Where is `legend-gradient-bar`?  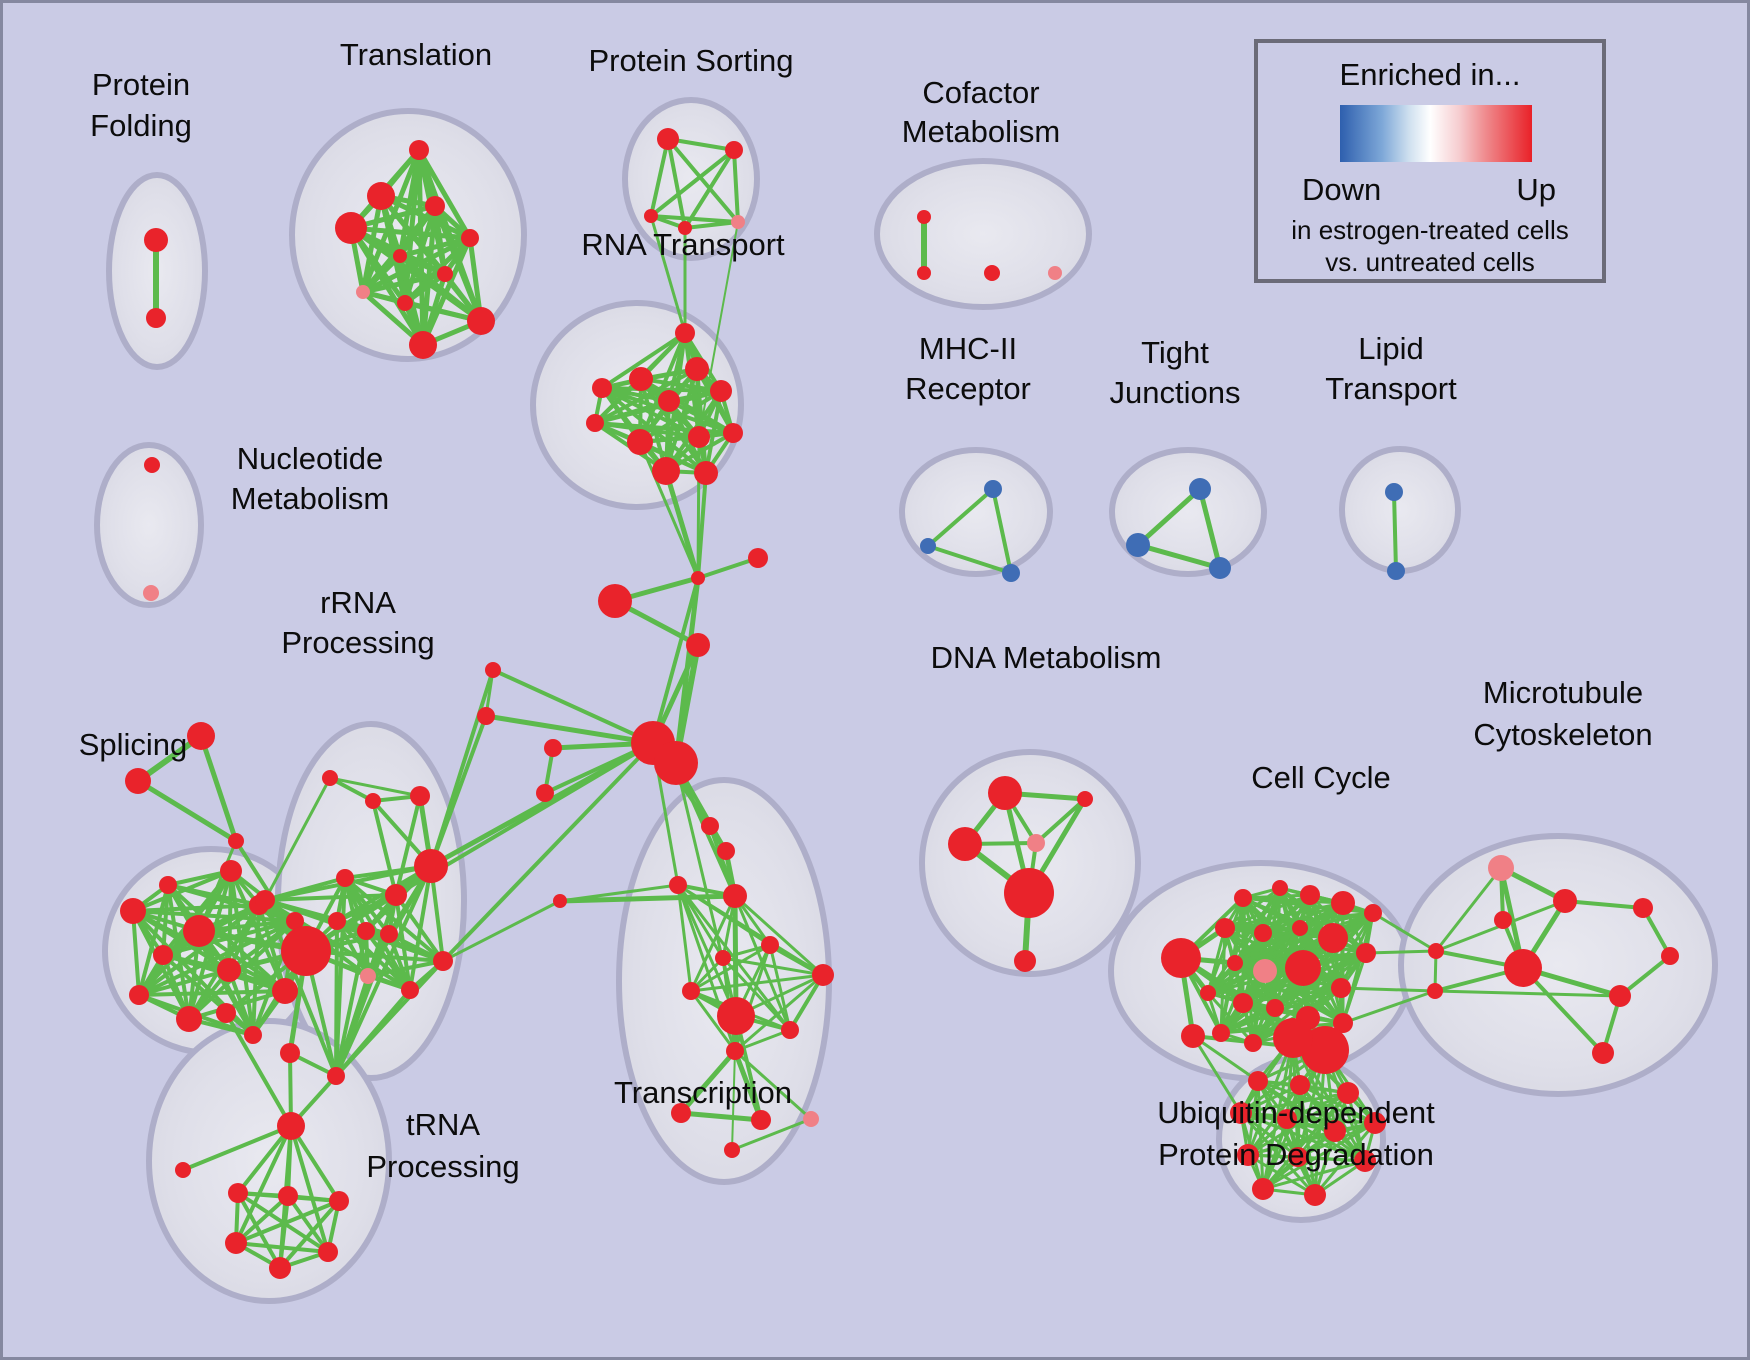 legend-gradient-bar is located at coordinates (1436, 133).